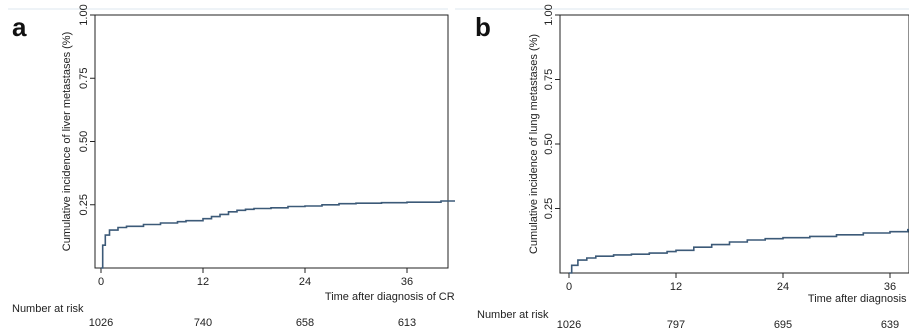 The width and height of the screenshot is (909, 330). Describe the element at coordinates (19, 27) in the screenshot. I see `panel-label: a` at that location.